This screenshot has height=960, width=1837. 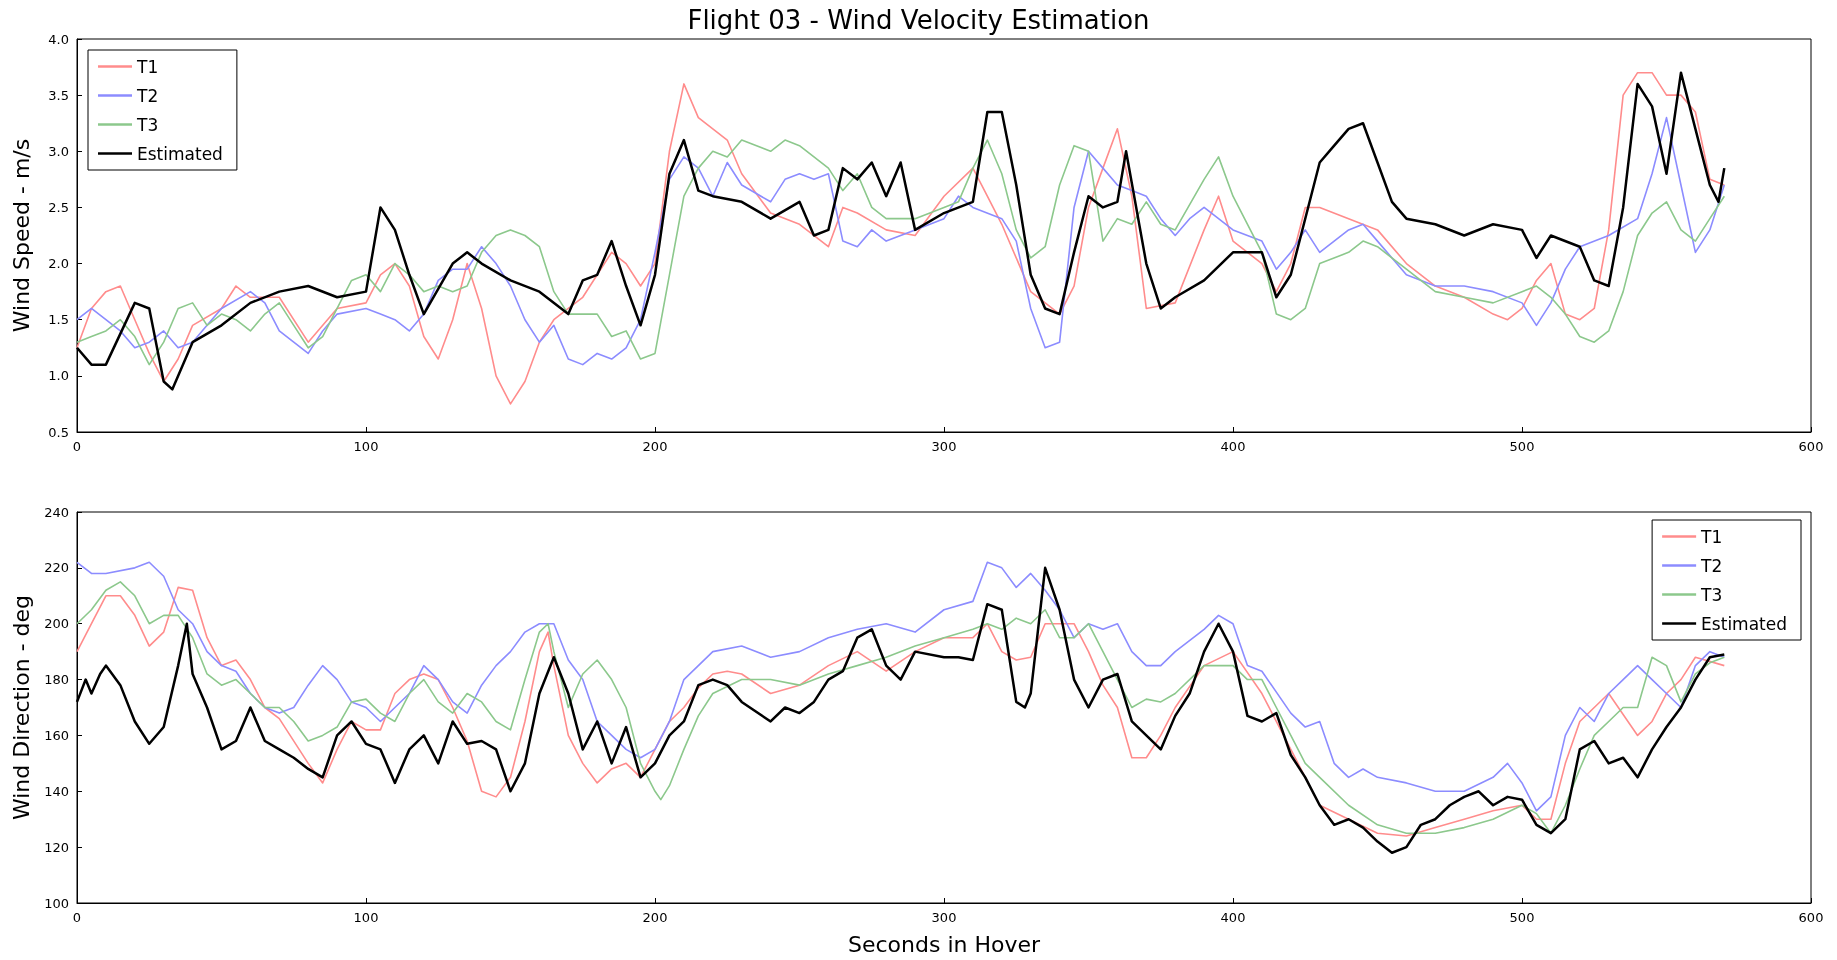 What do you see at coordinates (56, 680) in the screenshot?
I see `y-tick-label: 180` at bounding box center [56, 680].